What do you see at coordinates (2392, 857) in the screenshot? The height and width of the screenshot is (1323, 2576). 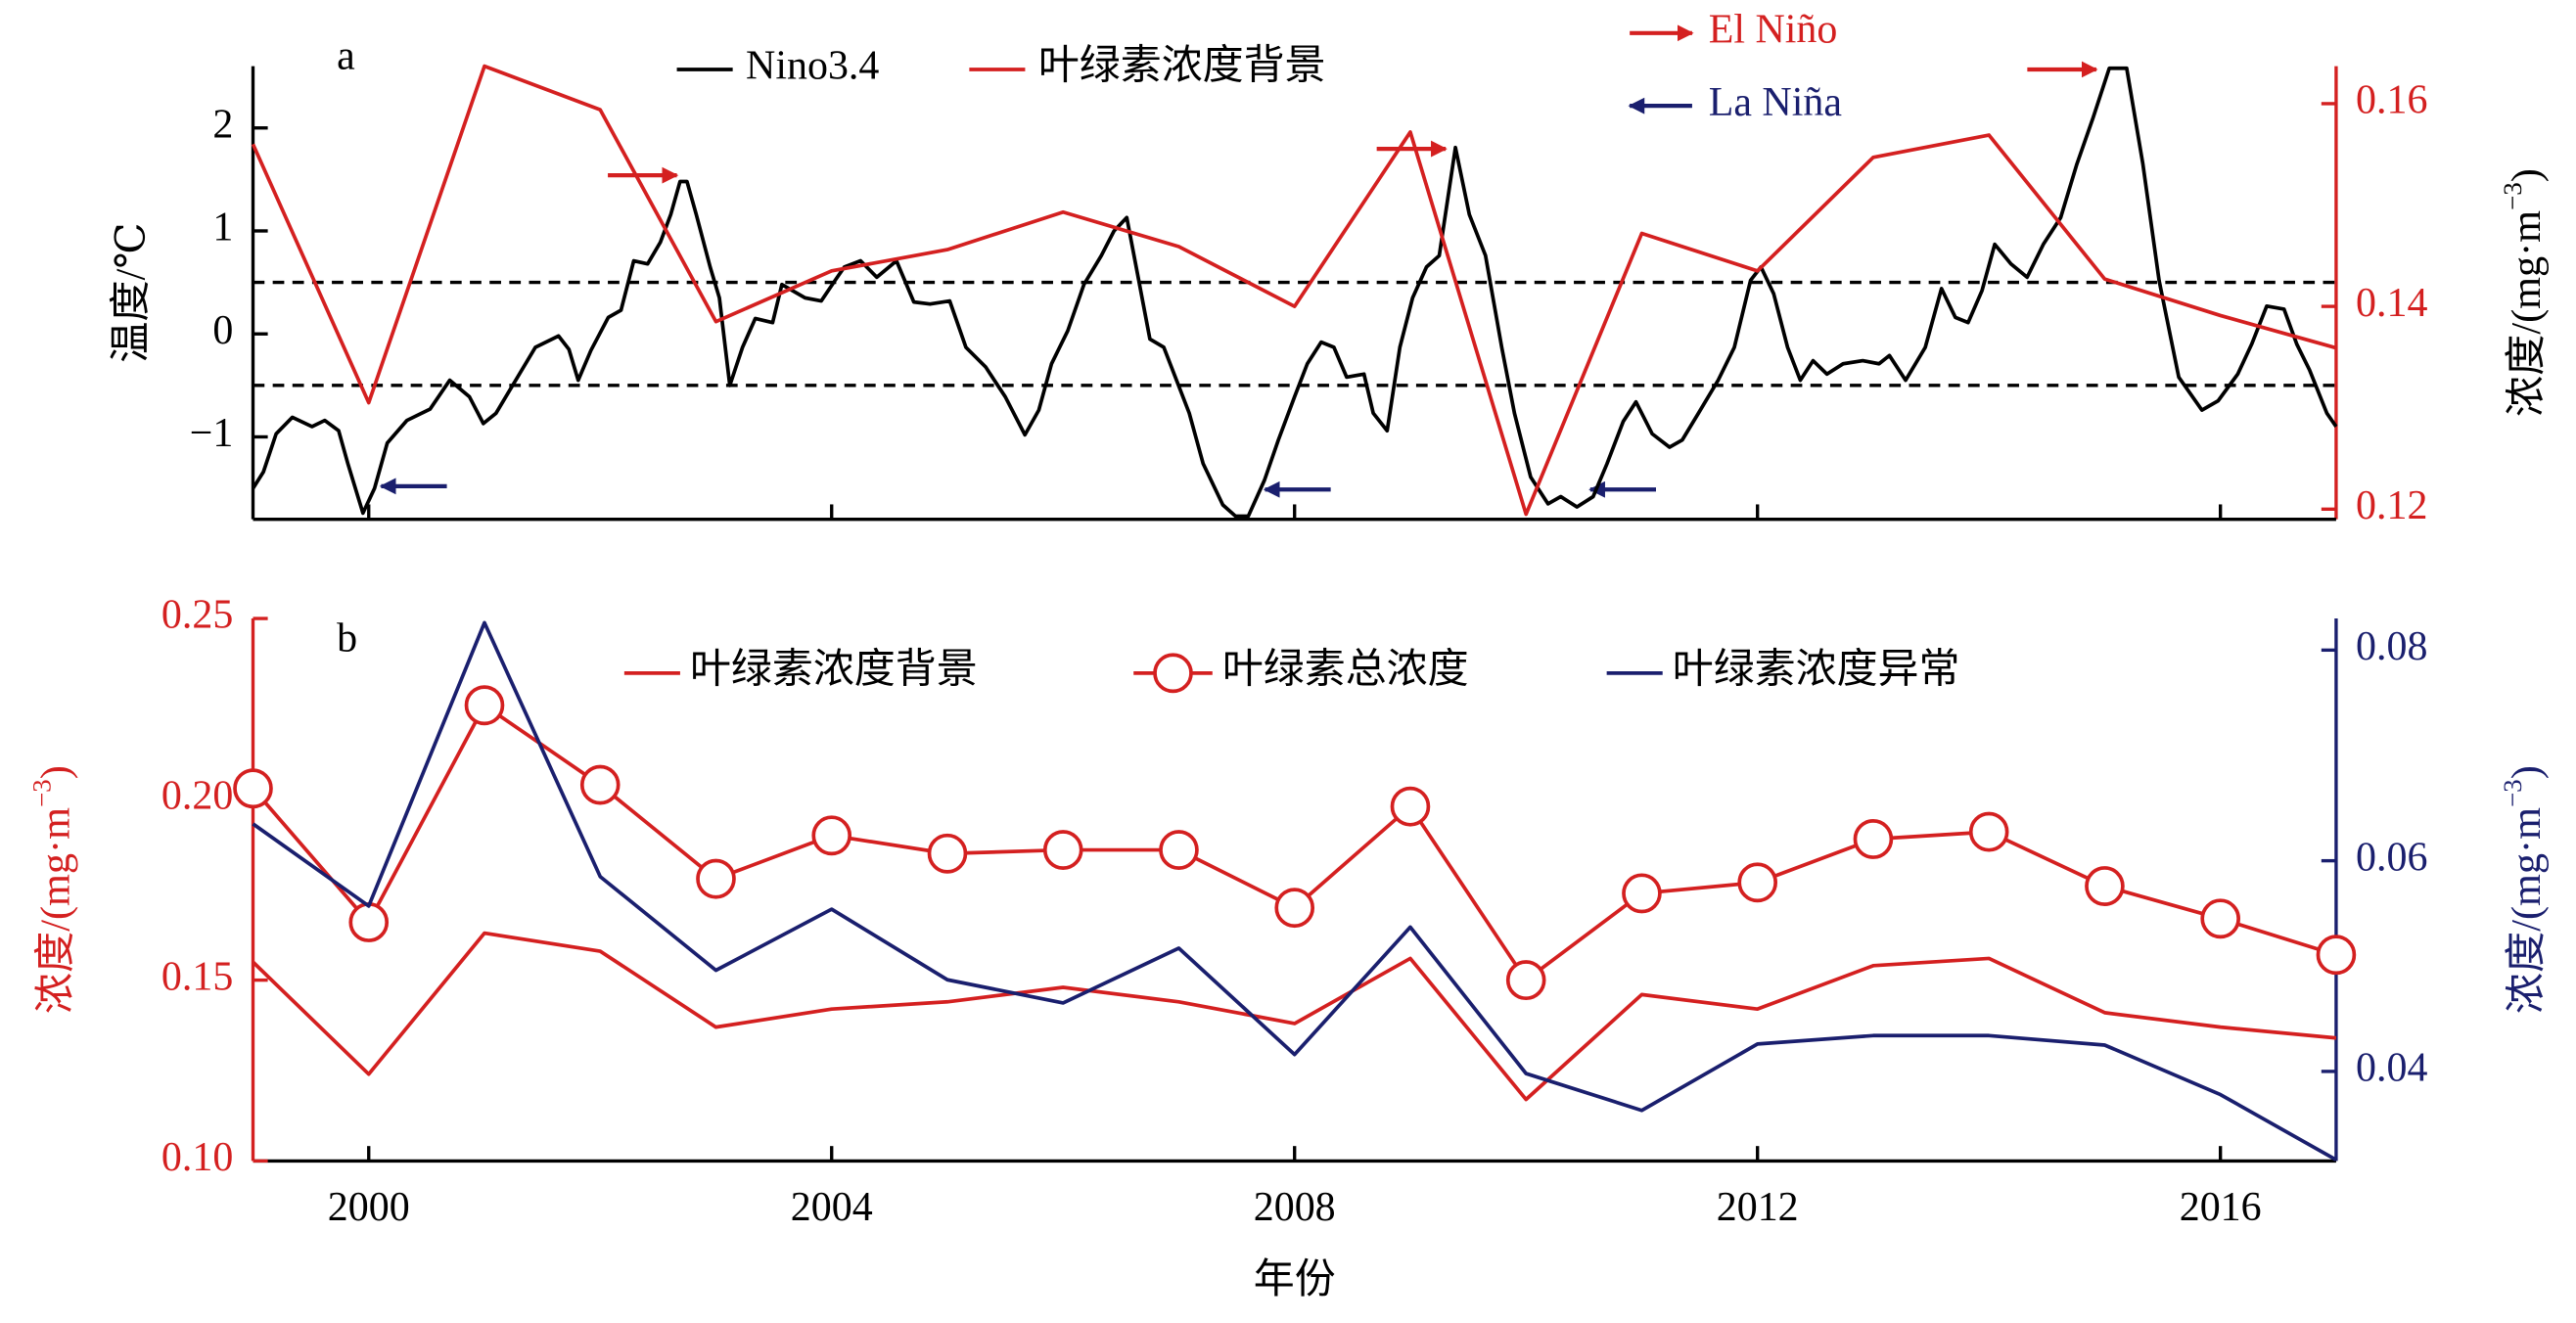 I see `y2-tick-label: 0.06` at bounding box center [2392, 857].